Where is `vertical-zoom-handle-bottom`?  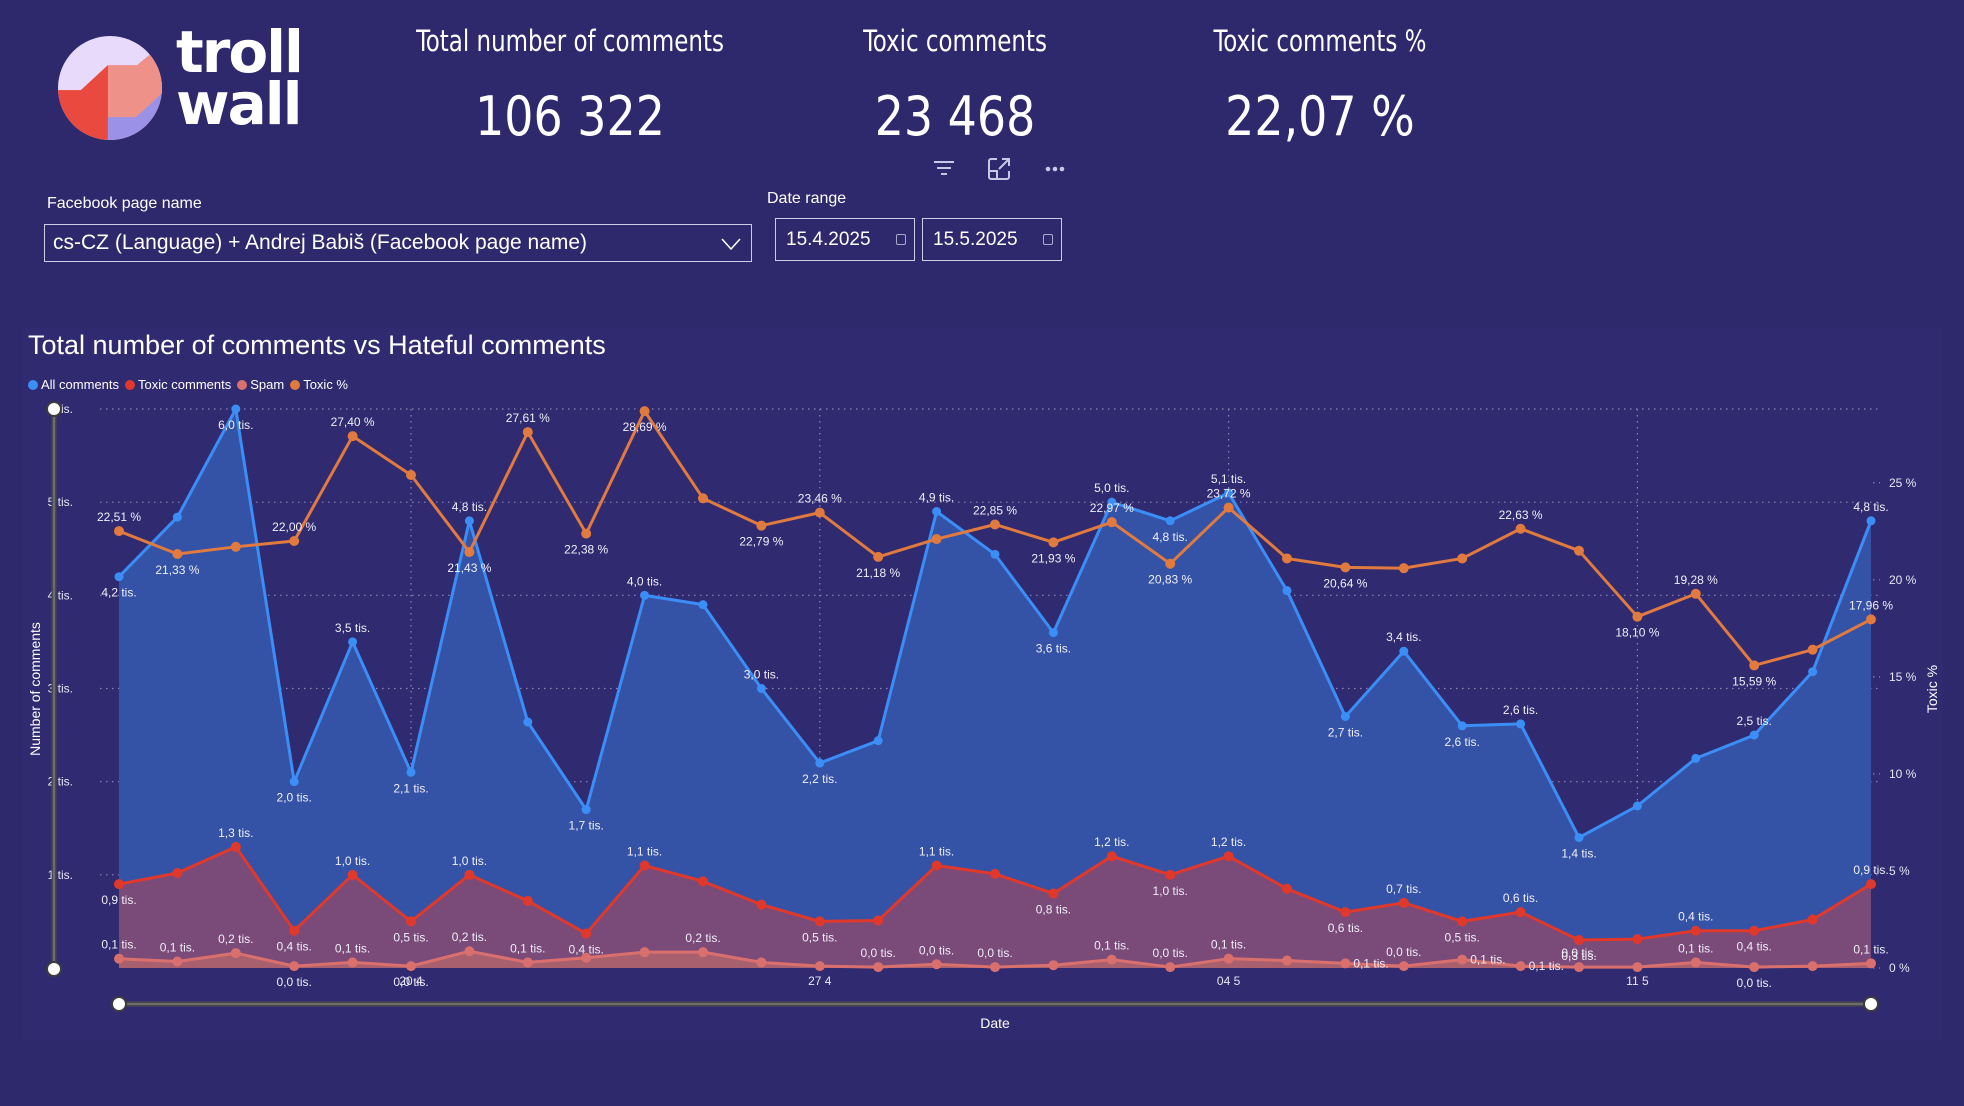
vertical-zoom-handle-bottom is located at coordinates (54, 969).